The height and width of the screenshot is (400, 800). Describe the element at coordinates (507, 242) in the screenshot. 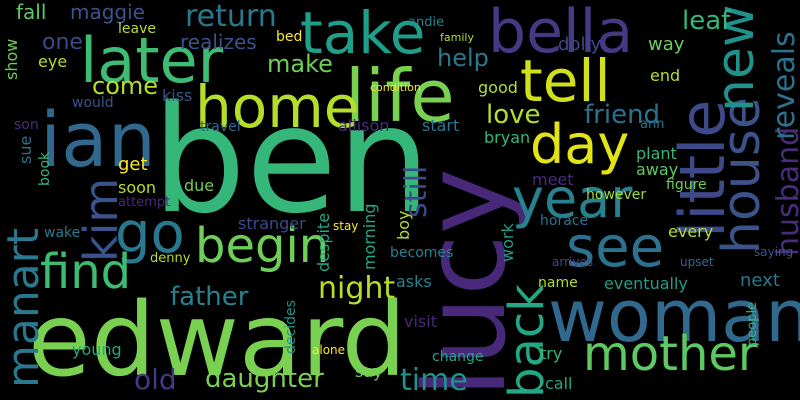

I see `word-work: work` at that location.